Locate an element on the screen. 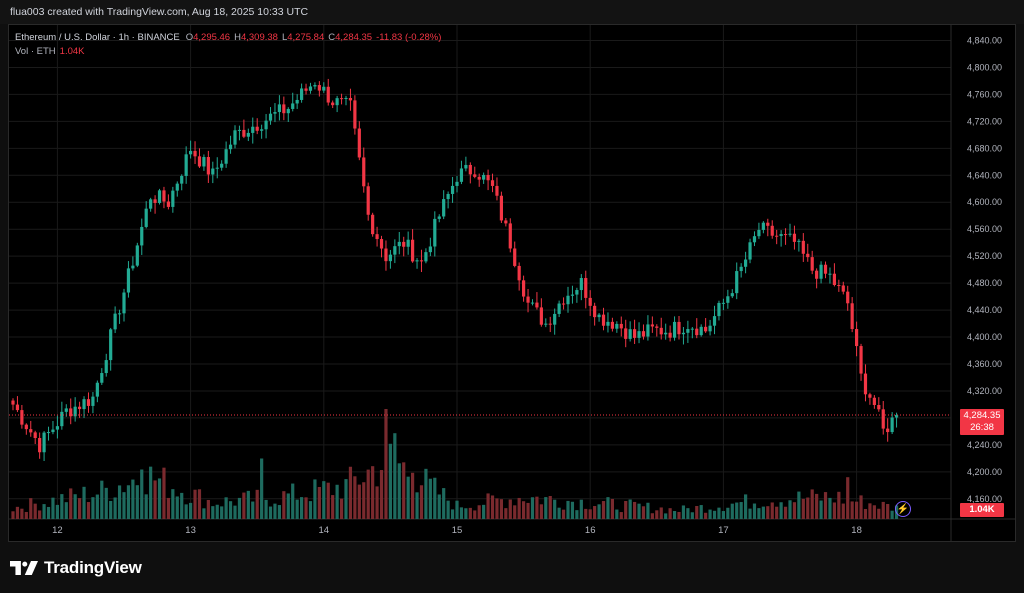 Image resolution: width=1024 pixels, height=593 pixels. volume-label: Vol · ETH is located at coordinates (35, 51).